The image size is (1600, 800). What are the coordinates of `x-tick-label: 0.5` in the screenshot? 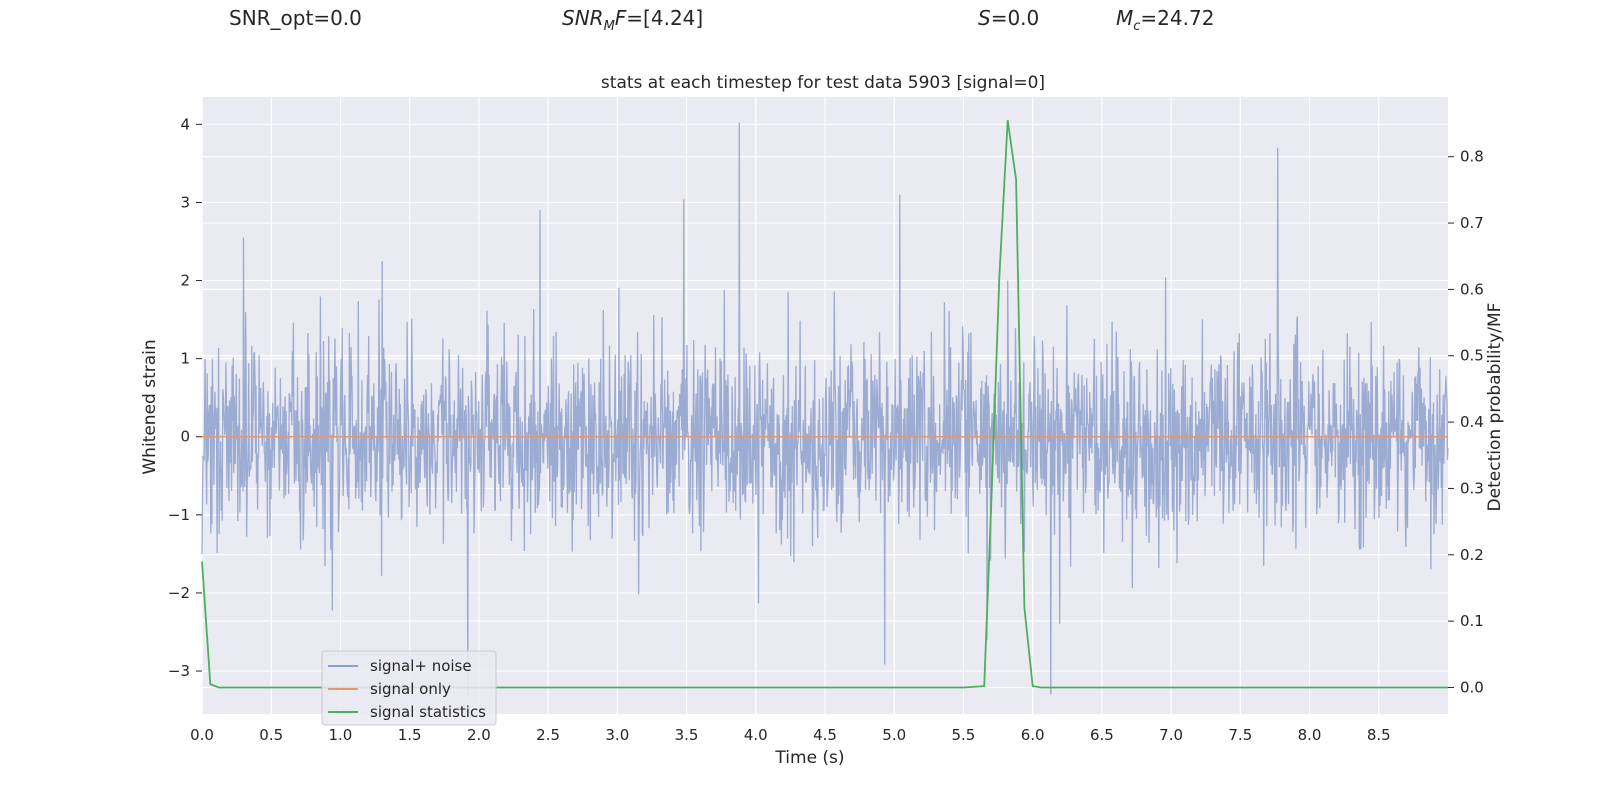 It's located at (271, 735).